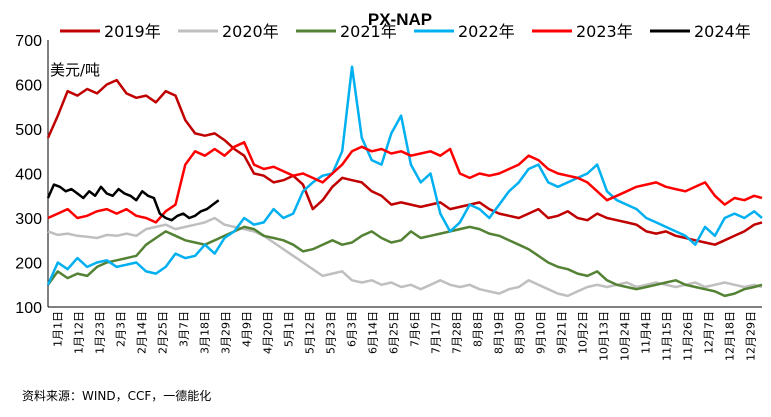 The height and width of the screenshot is (417, 771). What do you see at coordinates (100, 332) in the screenshot?
I see `x-tick-label: 1月23日` at bounding box center [100, 332].